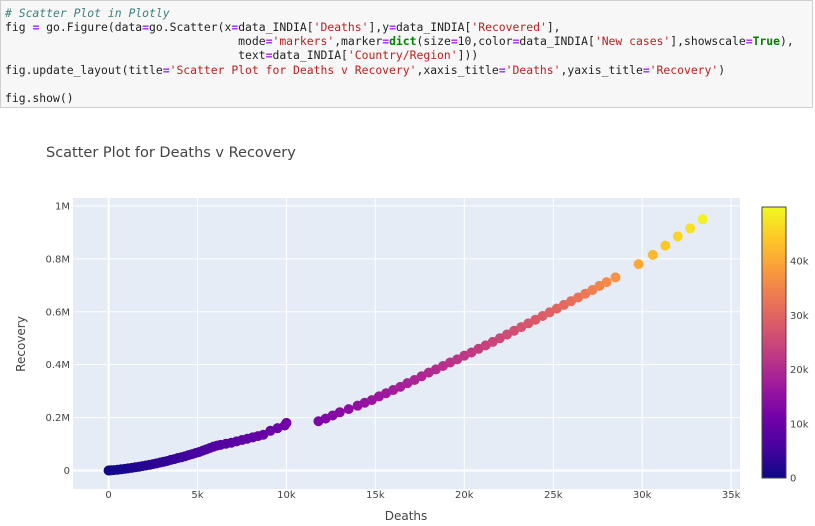 The image size is (815, 526). I want to click on code-token: ,yaxis_title, so click(601, 70).